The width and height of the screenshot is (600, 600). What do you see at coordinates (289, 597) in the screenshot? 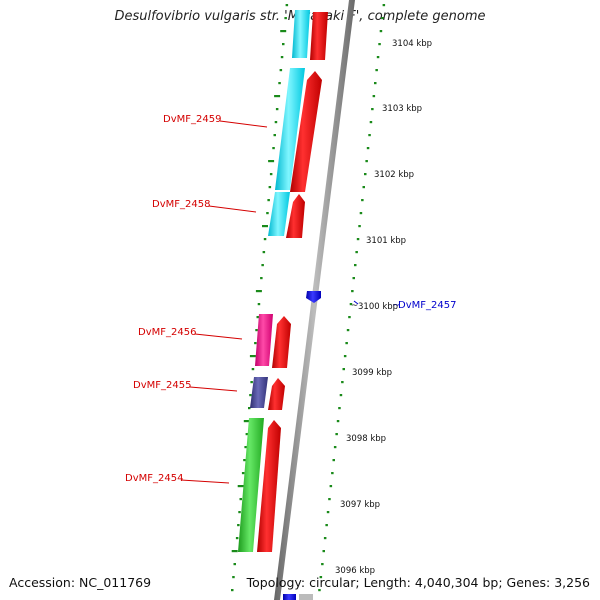
I see `cds-reverse-arrow-bottom` at bounding box center [289, 597].